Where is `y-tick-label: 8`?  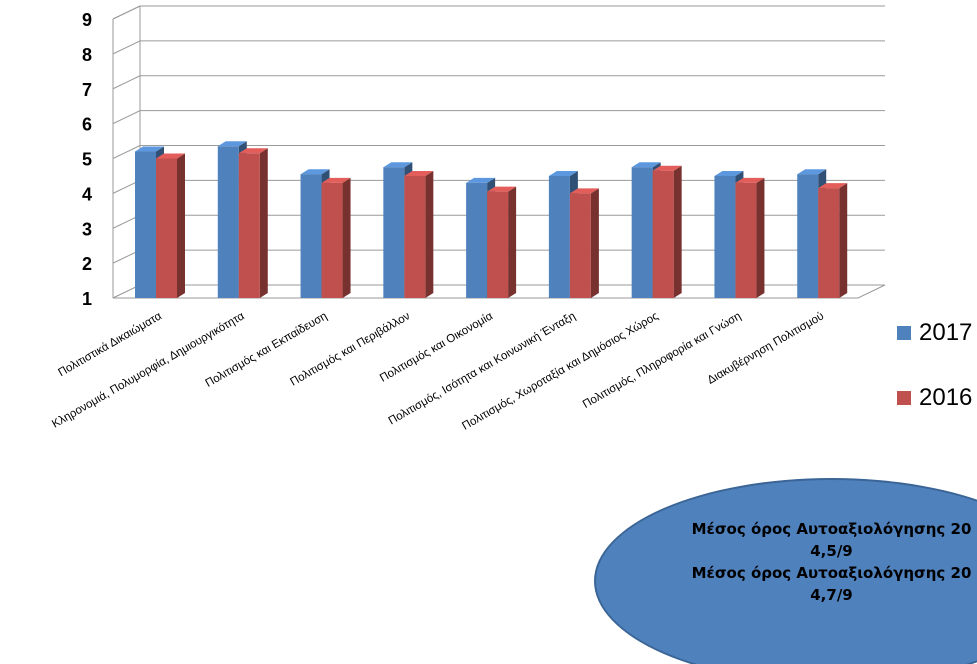
y-tick-label: 8 is located at coordinates (87, 55).